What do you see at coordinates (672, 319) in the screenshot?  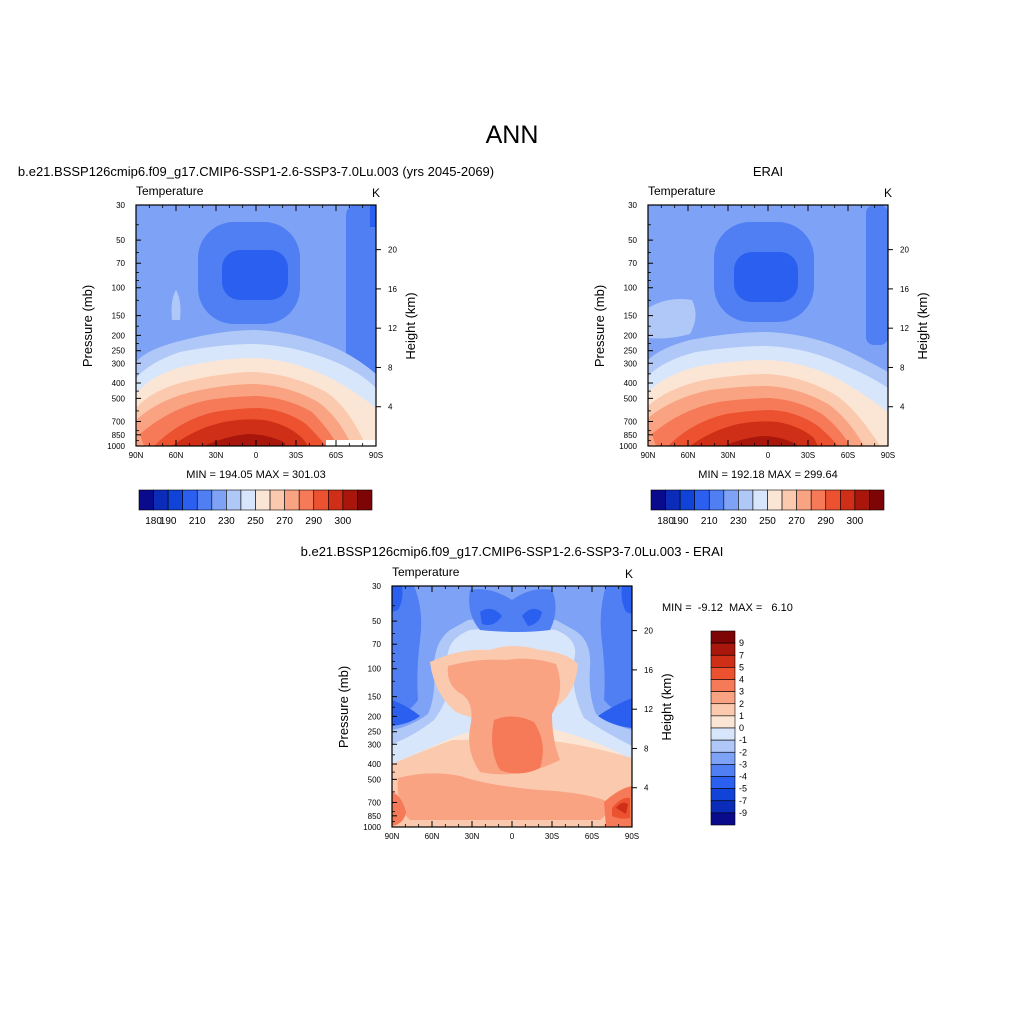 I see `obs-warm-patch` at bounding box center [672, 319].